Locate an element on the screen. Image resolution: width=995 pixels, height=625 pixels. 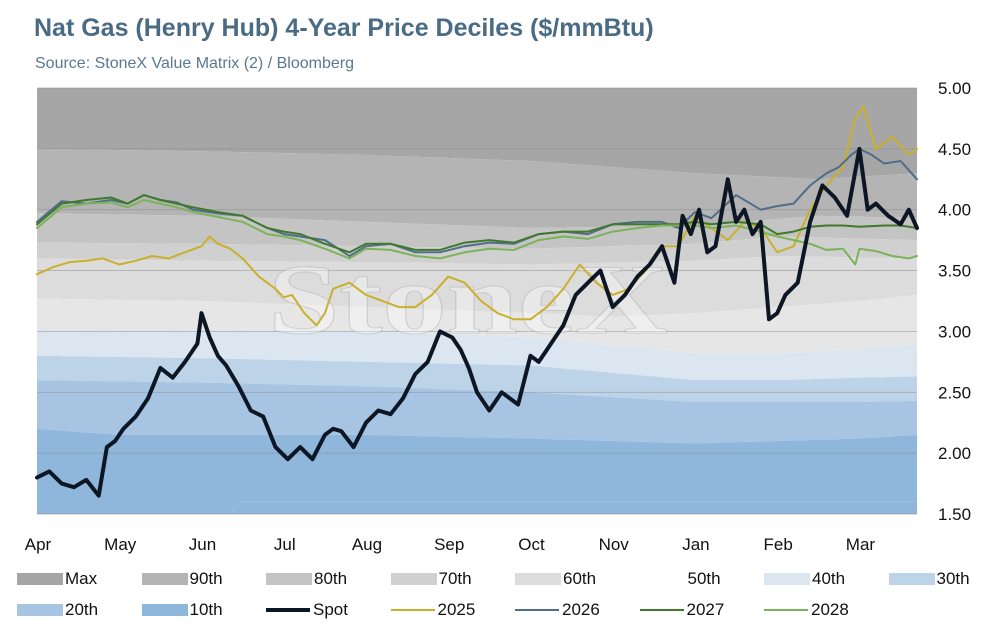
legend-item-spot: Spot is located at coordinates (307, 610).